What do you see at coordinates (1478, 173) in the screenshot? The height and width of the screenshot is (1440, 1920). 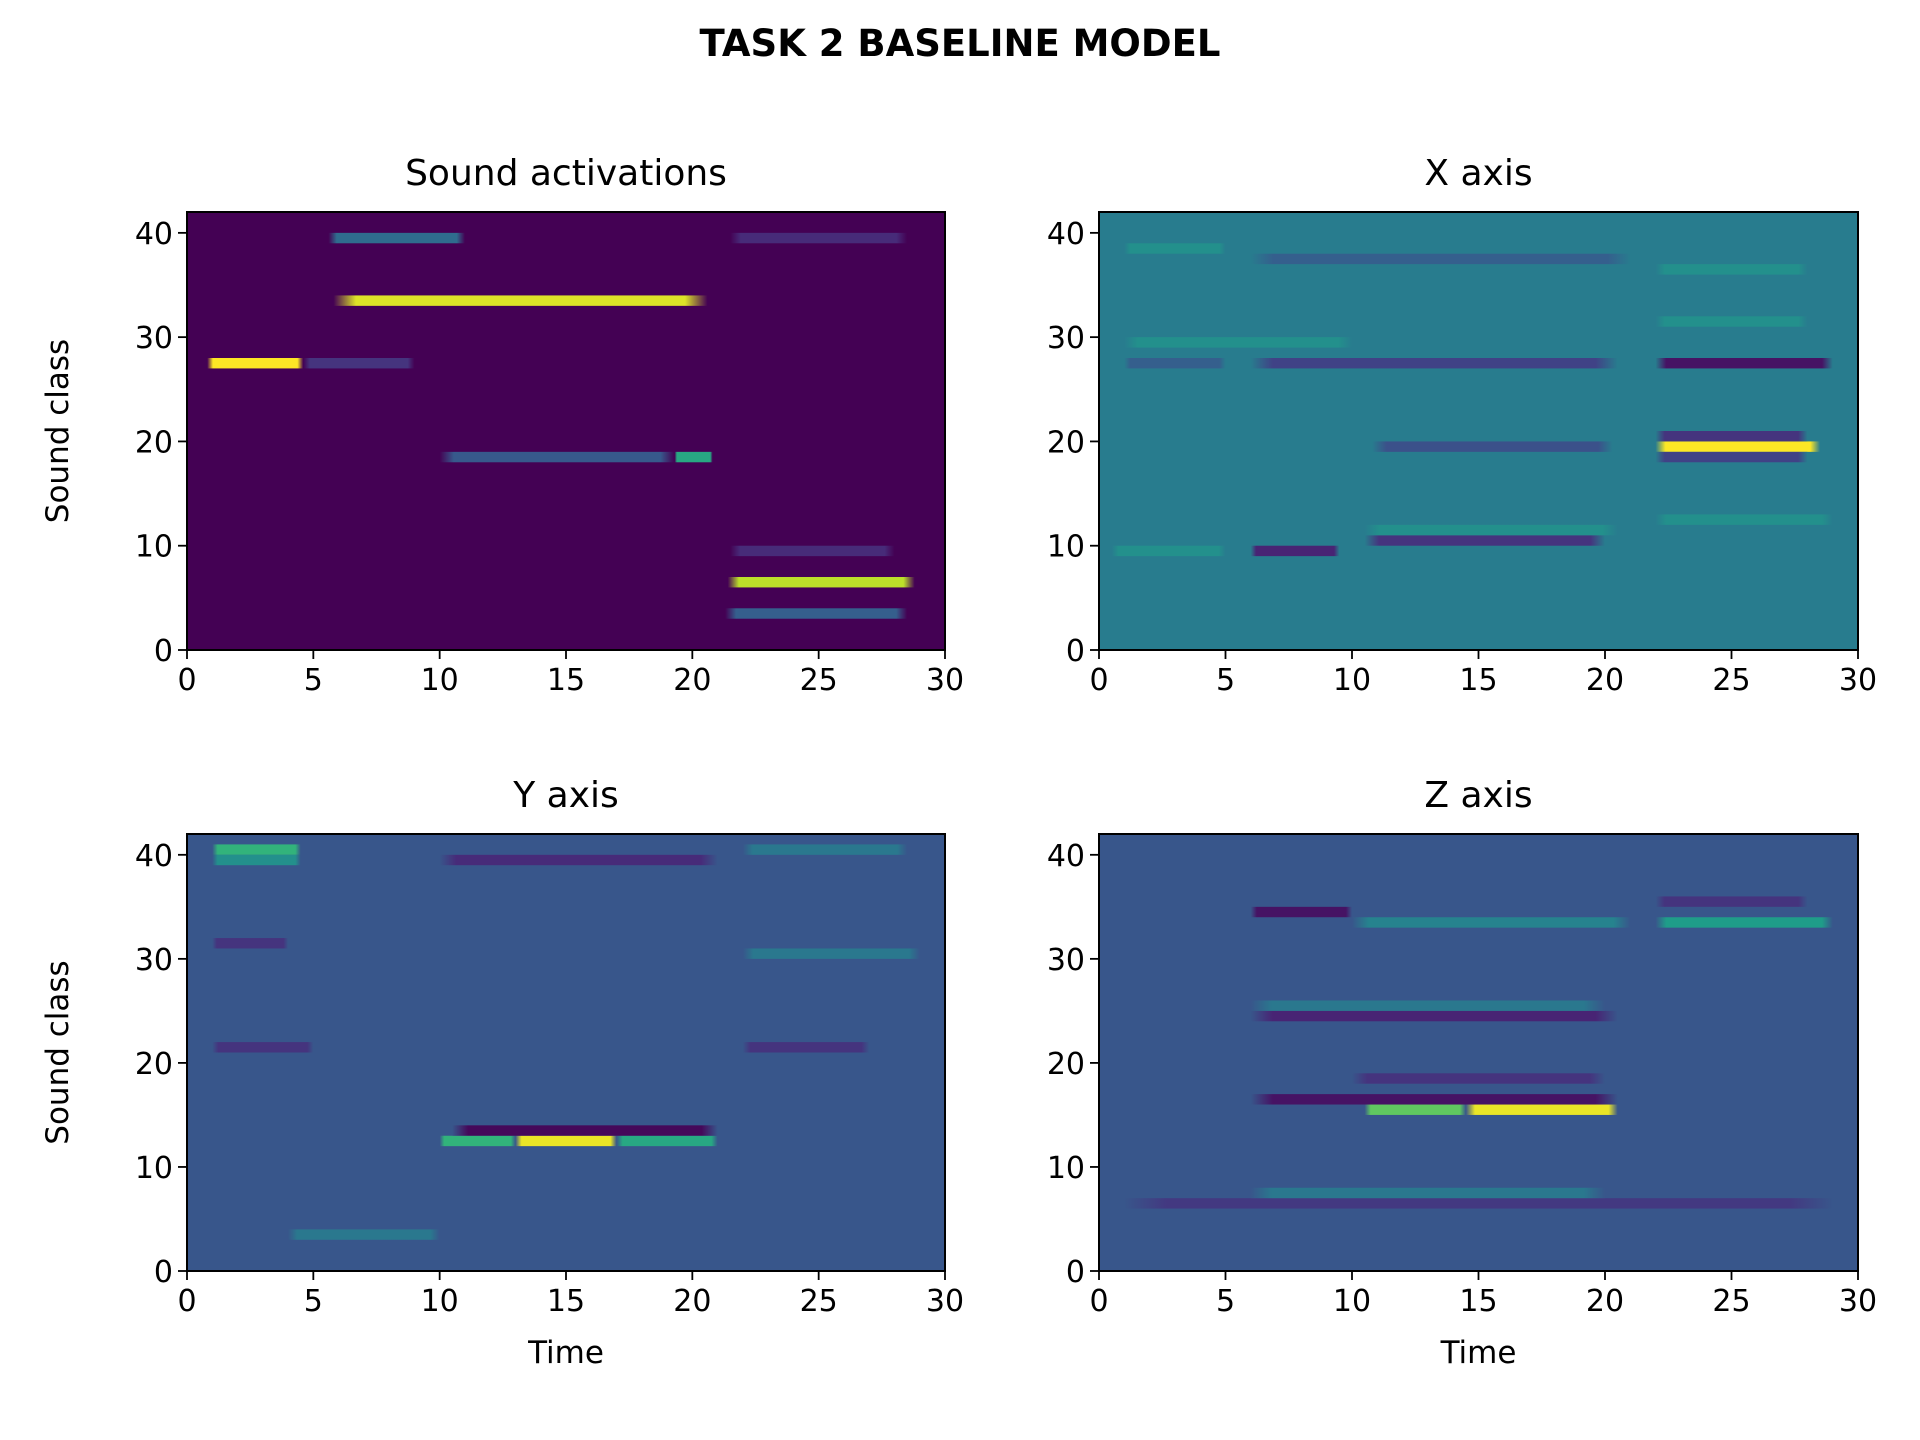 I see `subplot-title: X axis` at bounding box center [1478, 173].